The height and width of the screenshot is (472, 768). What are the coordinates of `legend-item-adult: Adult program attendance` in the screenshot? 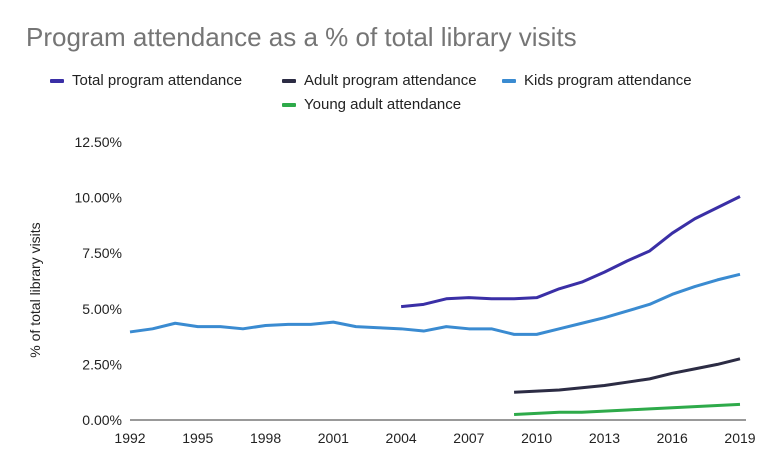 It's located at (379, 80).